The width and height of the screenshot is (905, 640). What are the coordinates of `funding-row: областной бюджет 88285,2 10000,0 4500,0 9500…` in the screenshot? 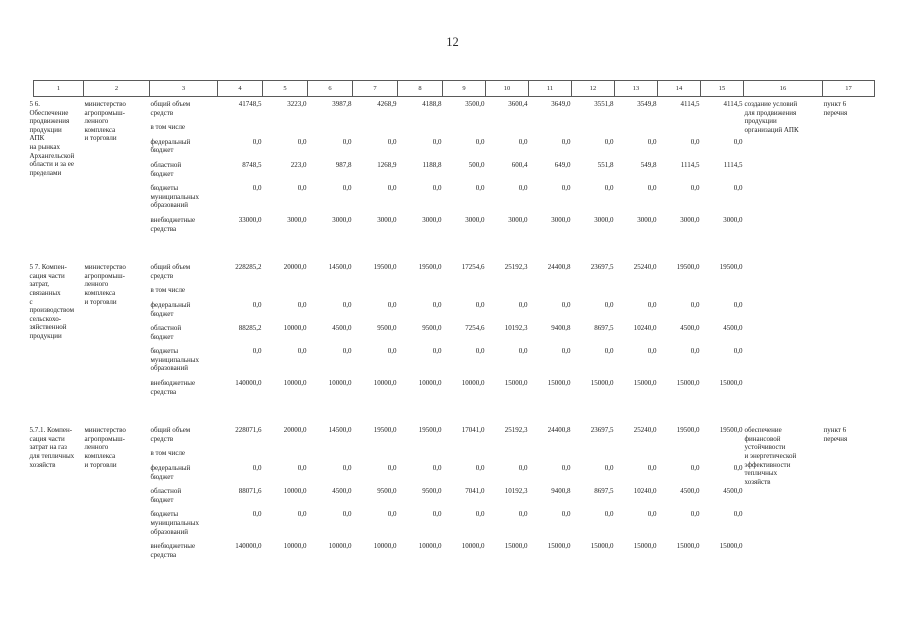 It's located at (454, 335).